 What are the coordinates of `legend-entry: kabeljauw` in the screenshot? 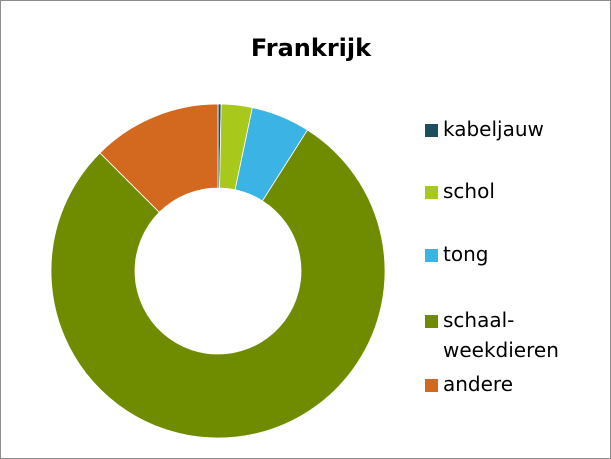 It's located at (484, 130).